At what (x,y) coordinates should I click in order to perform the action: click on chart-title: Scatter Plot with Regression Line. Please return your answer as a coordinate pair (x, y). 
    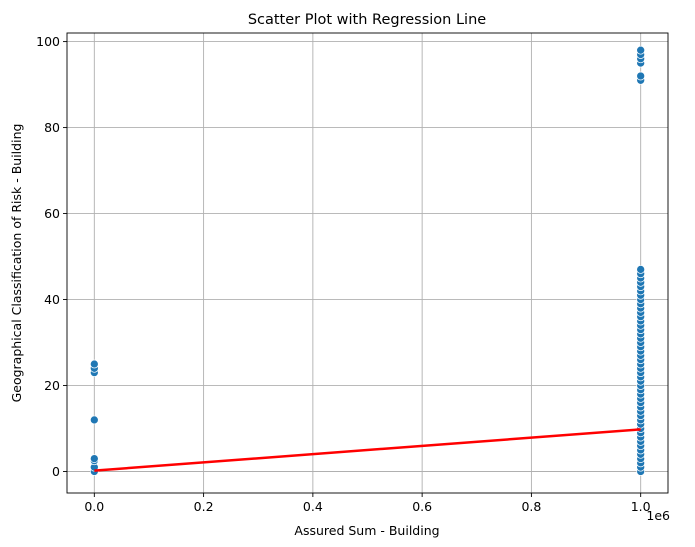
    Looking at the image, I should click on (367, 20).